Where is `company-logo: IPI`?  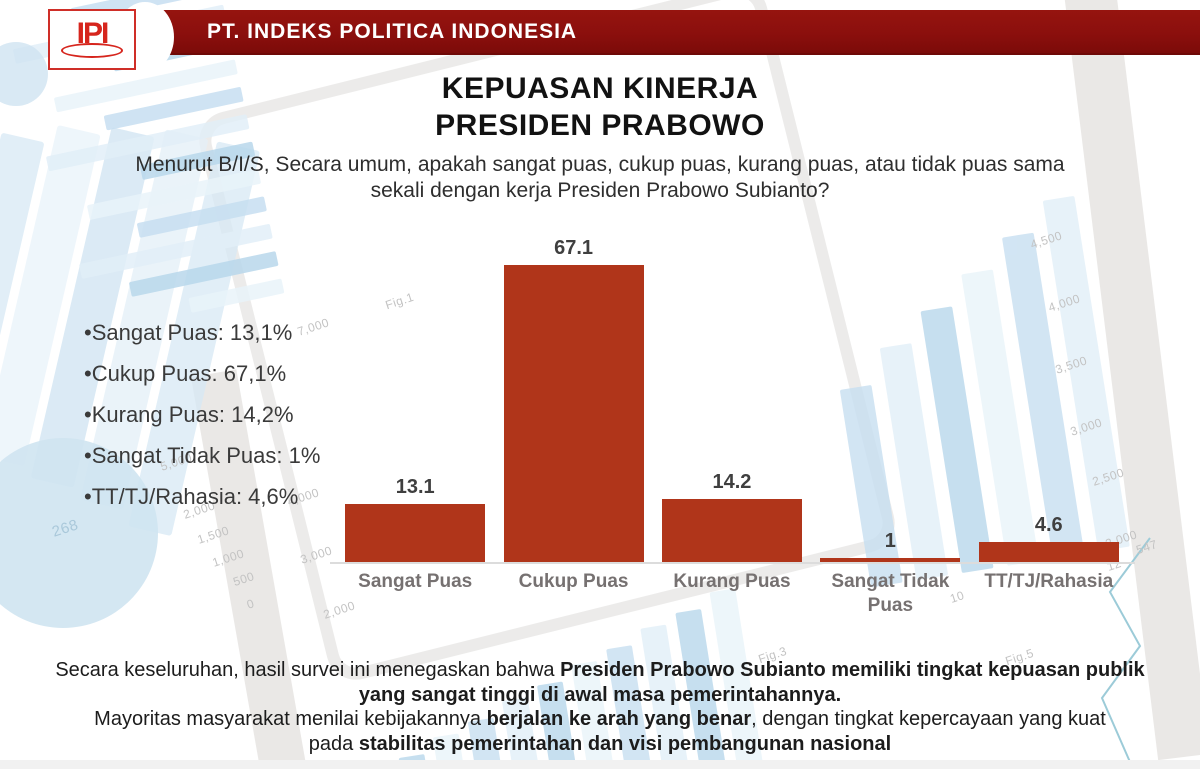 company-logo: IPI is located at coordinates (92, 39).